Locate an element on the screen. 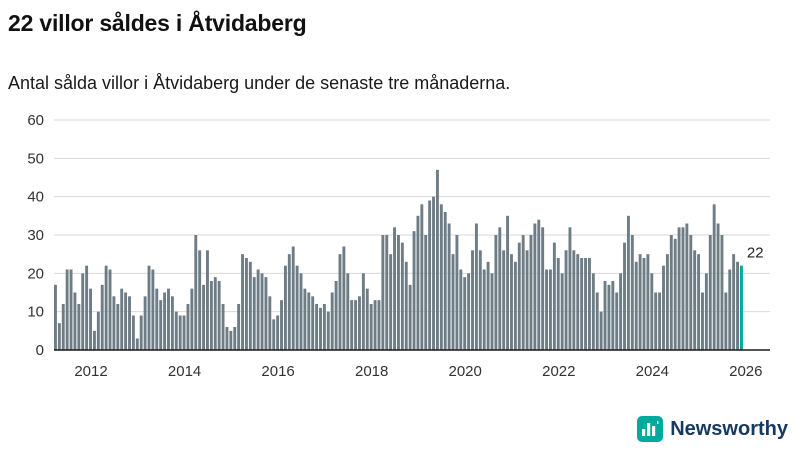 This screenshot has width=800, height=450. x-axis-tick-label: 2020 is located at coordinates (465, 371).